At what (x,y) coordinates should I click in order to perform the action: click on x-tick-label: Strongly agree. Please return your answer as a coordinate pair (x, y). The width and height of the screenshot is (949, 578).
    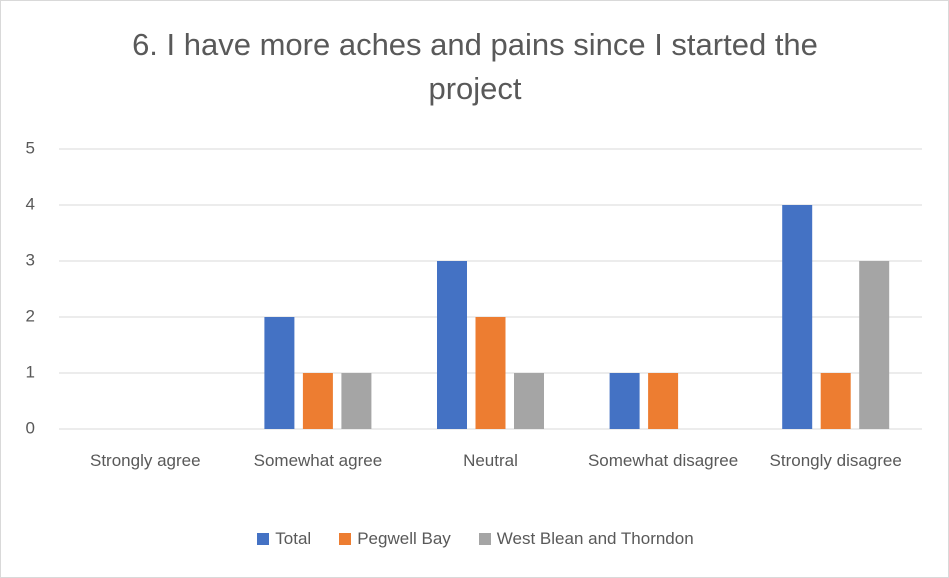
    Looking at the image, I should click on (145, 460).